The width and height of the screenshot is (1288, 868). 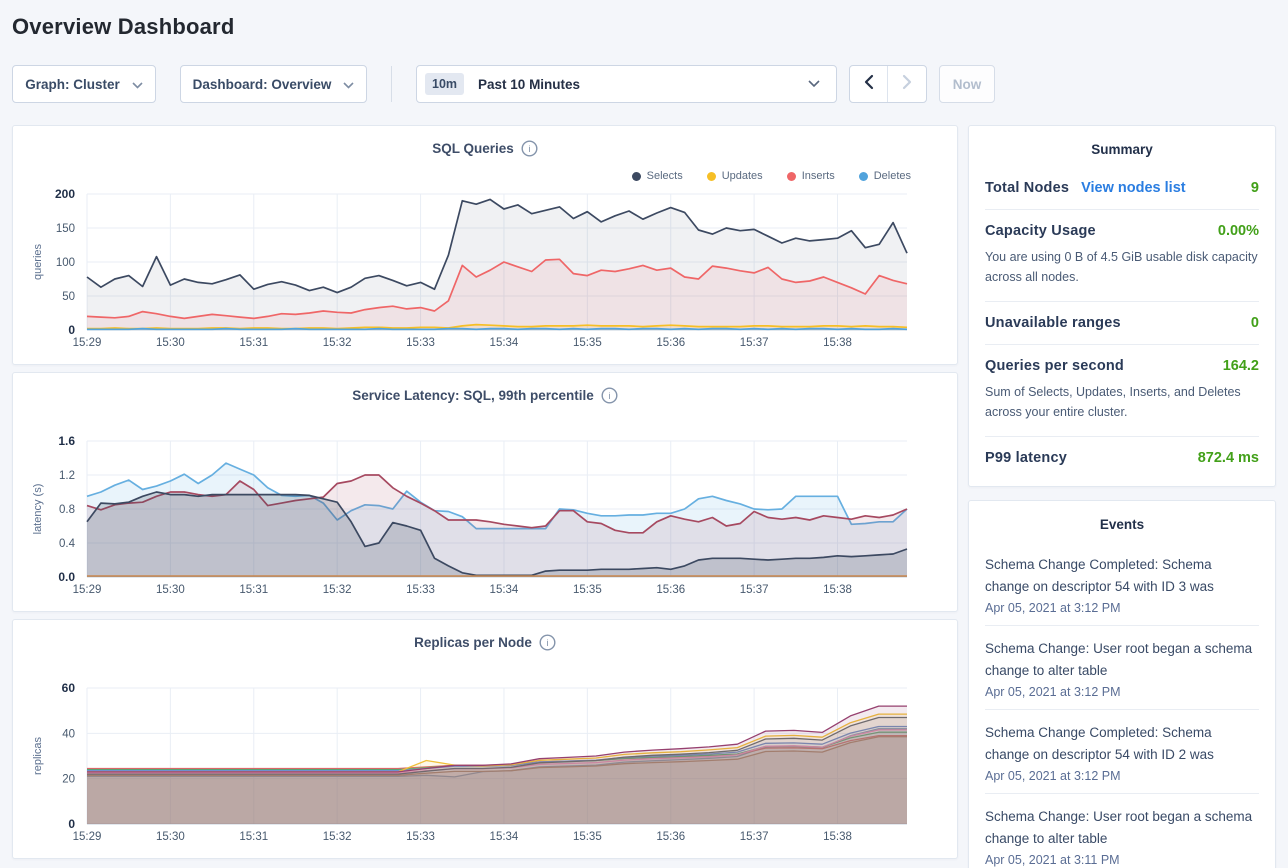 What do you see at coordinates (967, 84) in the screenshot?
I see `now-button: Now` at bounding box center [967, 84].